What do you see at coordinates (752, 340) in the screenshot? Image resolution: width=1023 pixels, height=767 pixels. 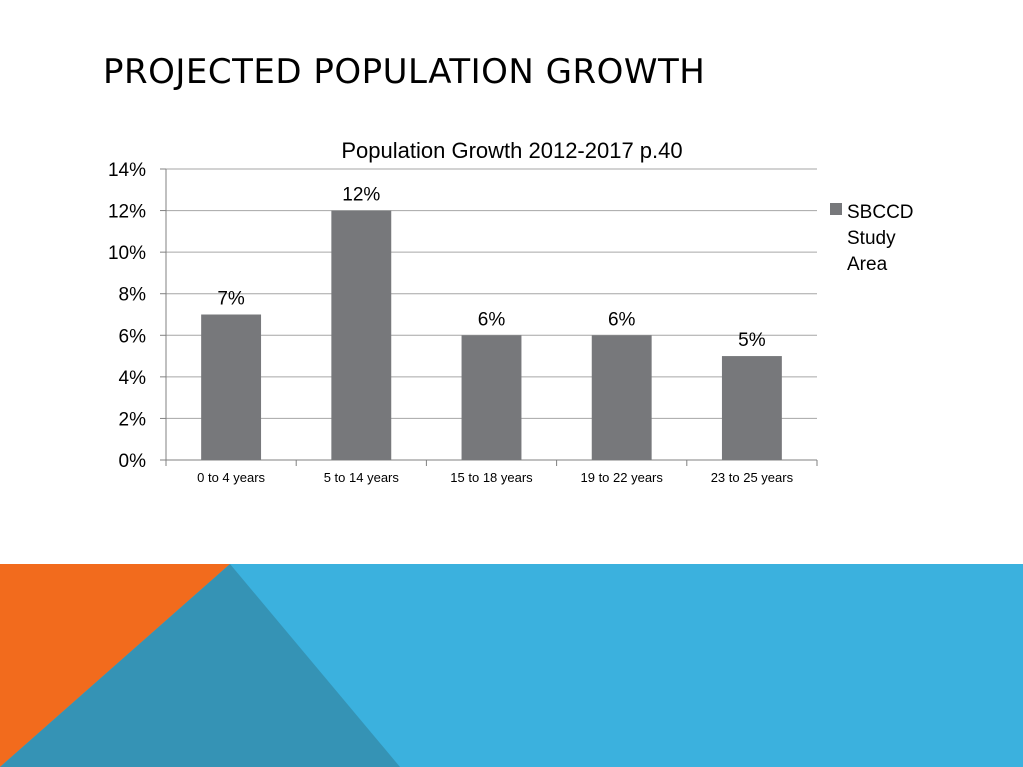 I see `data-label: 5%` at bounding box center [752, 340].